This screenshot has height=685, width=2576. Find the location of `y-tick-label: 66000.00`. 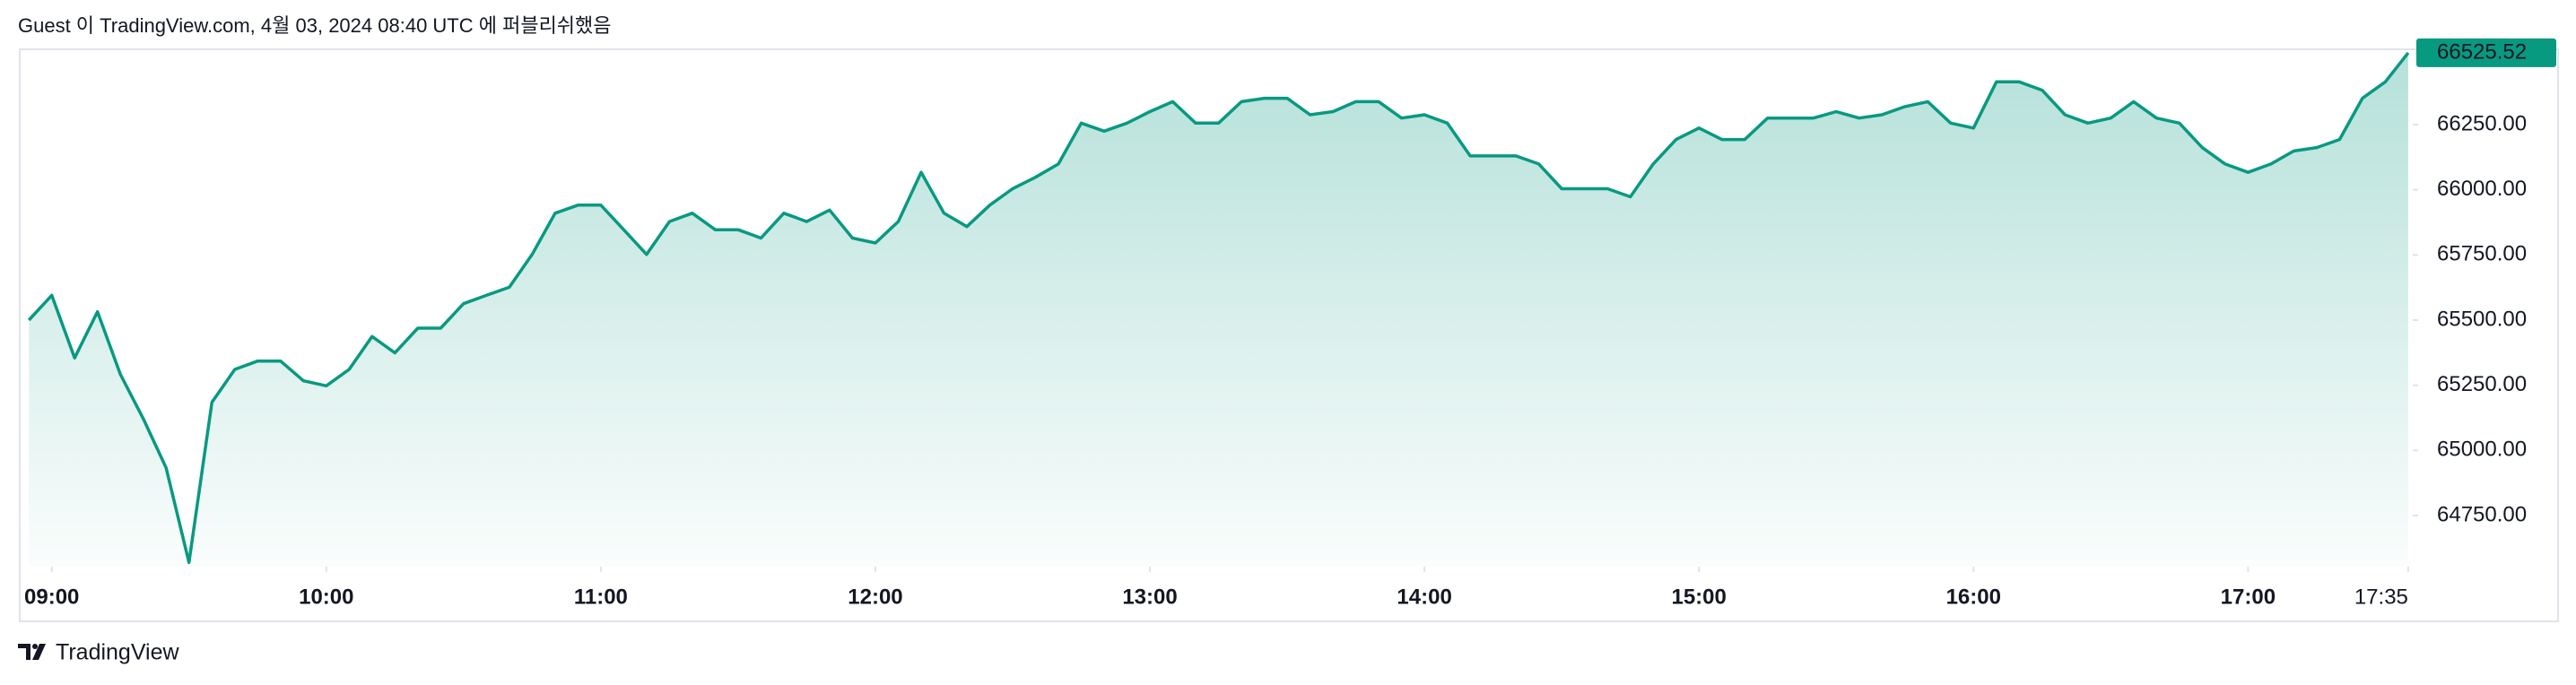

y-tick-label: 66000.00 is located at coordinates (2482, 189).